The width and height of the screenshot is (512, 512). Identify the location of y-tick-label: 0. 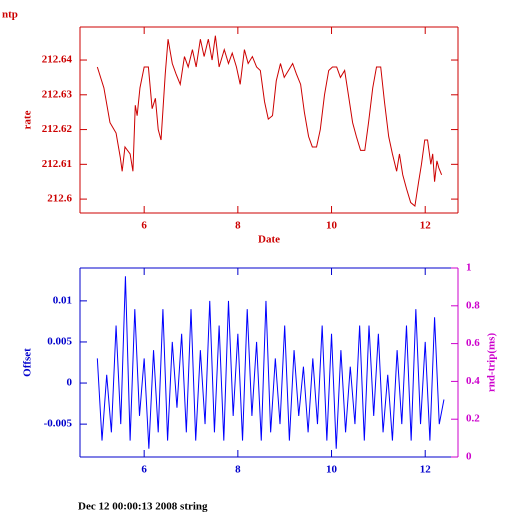
(70, 383).